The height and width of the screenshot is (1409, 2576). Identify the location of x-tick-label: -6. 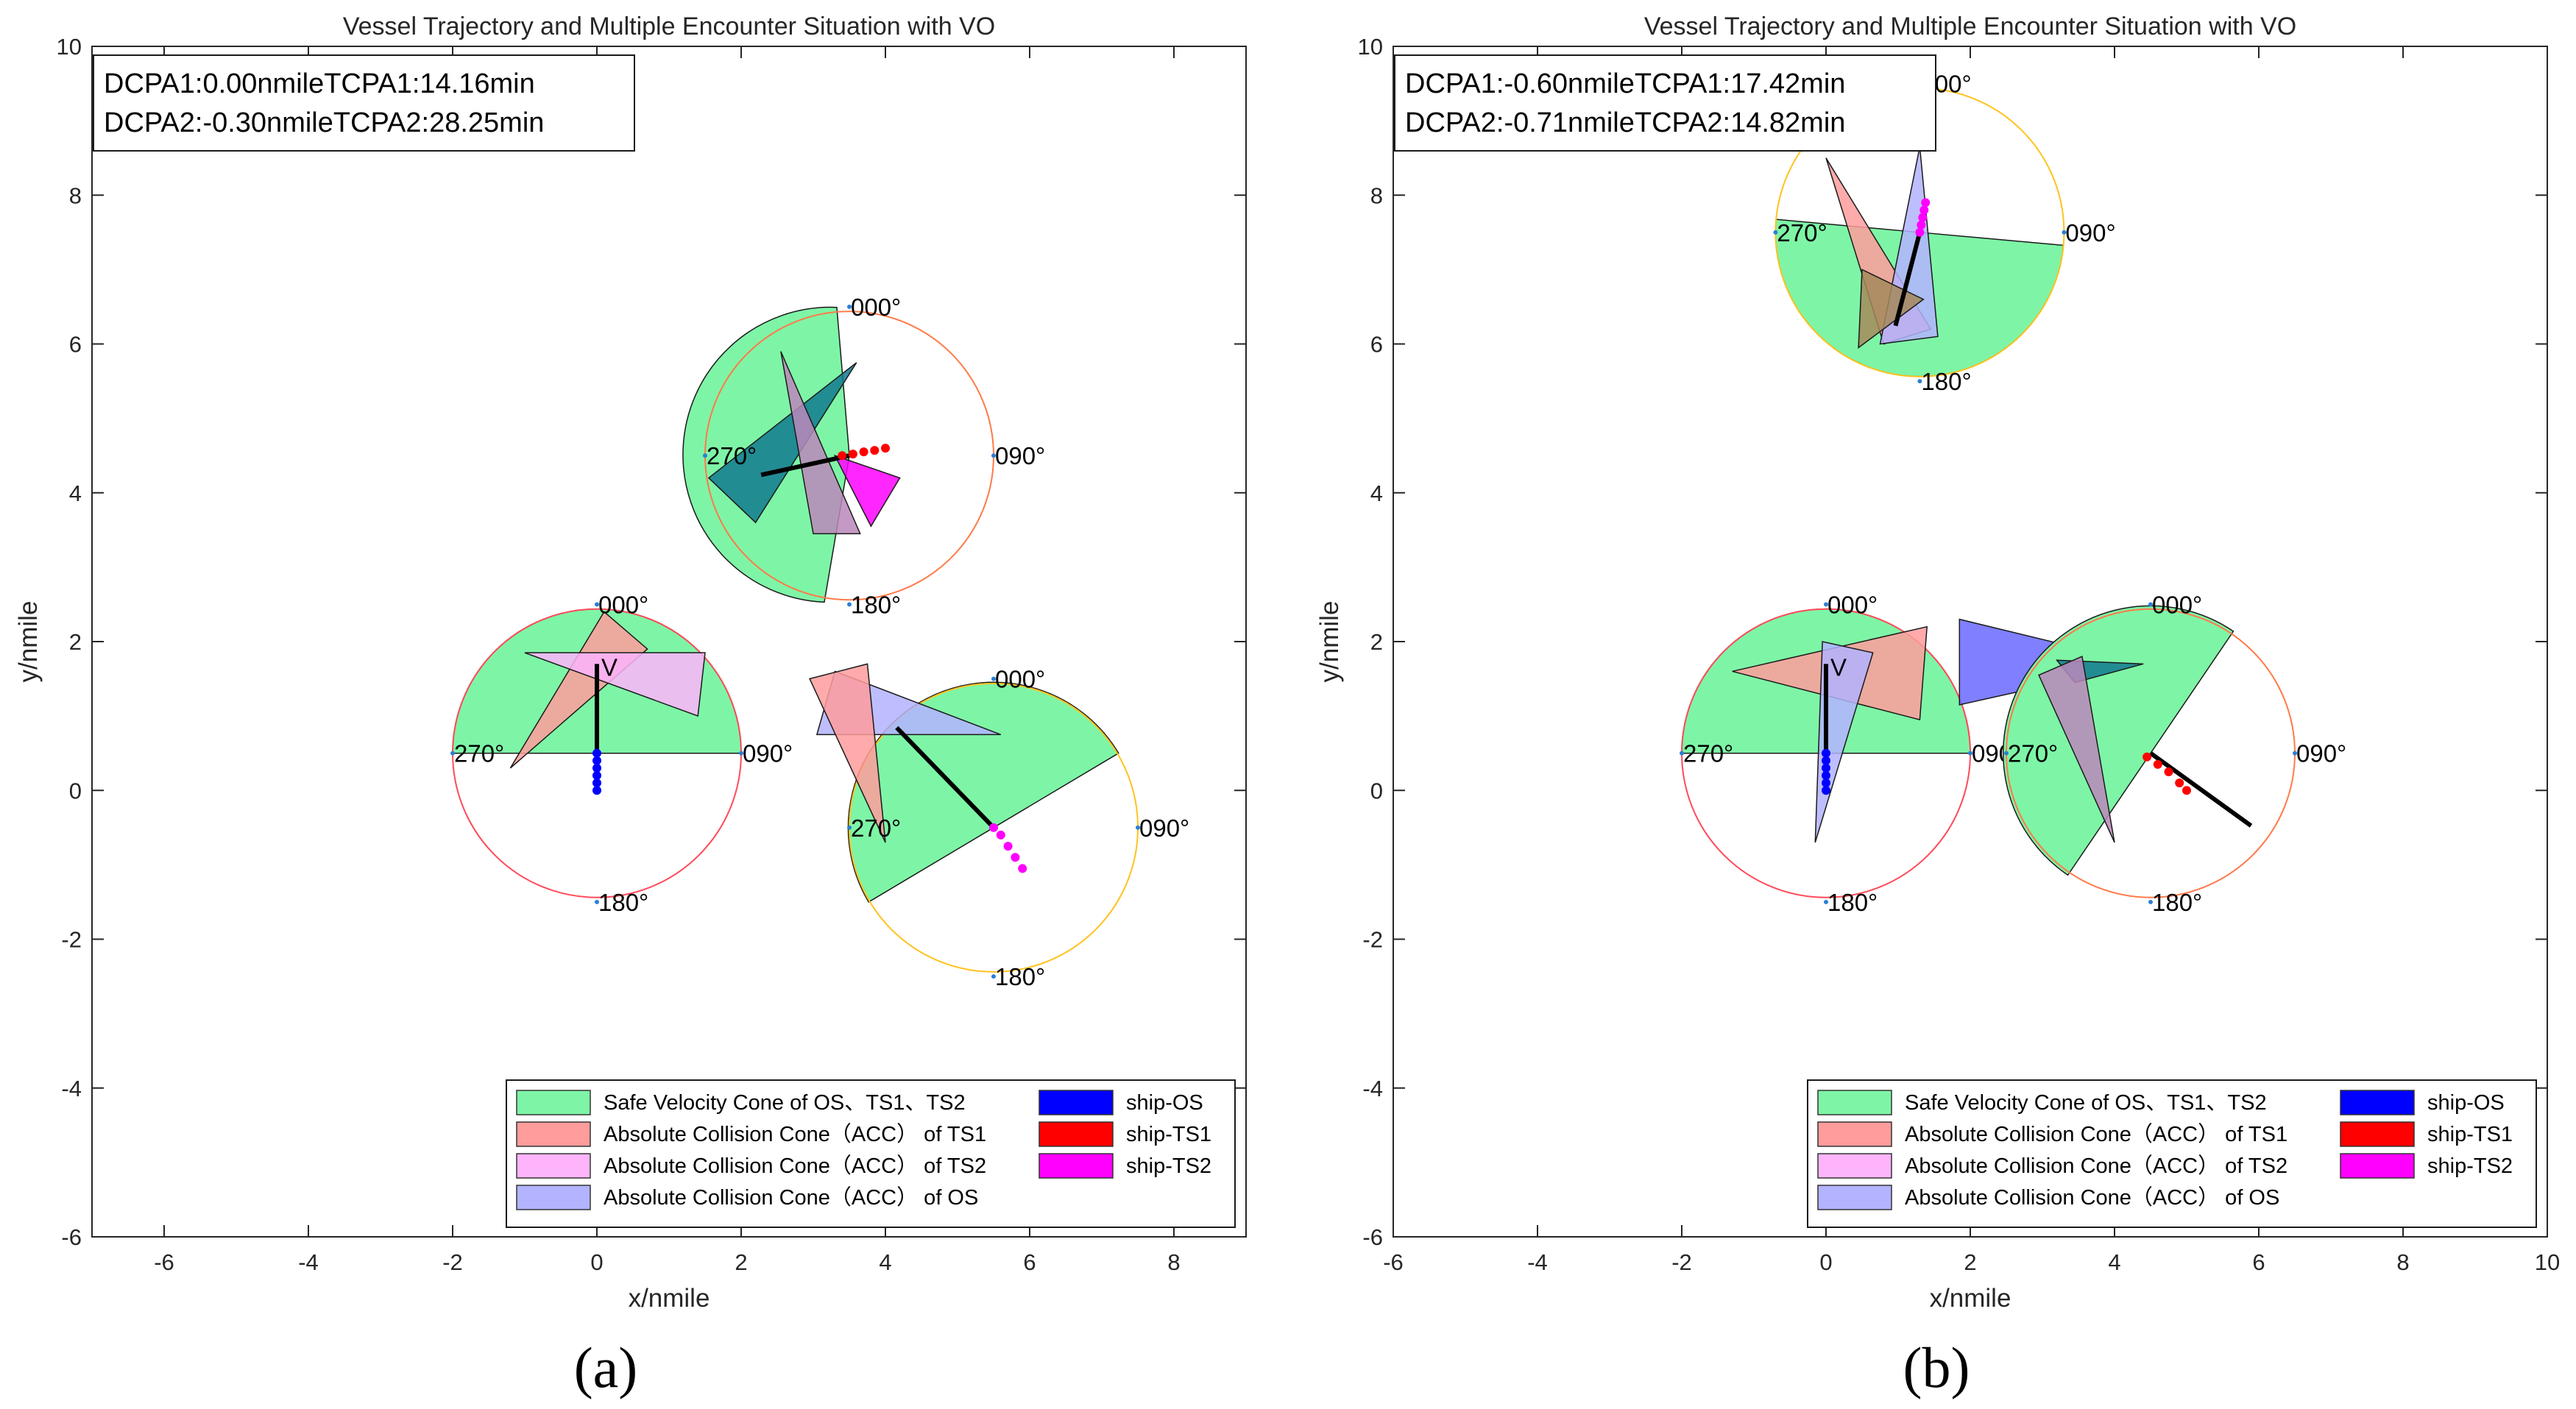
(1393, 1262).